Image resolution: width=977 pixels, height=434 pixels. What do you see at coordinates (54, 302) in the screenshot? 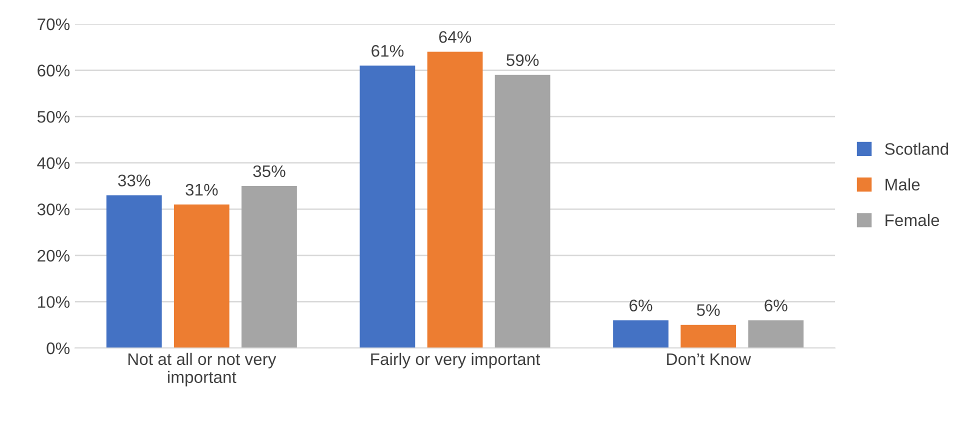
I see `y-tick-label: 10%` at bounding box center [54, 302].